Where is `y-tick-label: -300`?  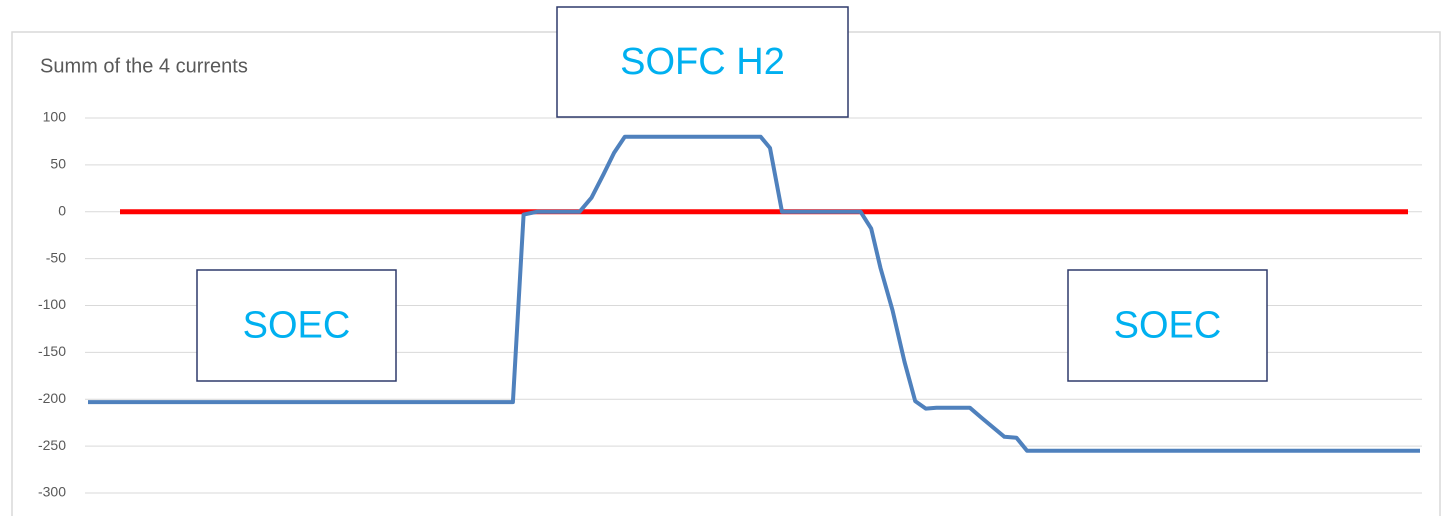
y-tick-label: -300 is located at coordinates (52, 492).